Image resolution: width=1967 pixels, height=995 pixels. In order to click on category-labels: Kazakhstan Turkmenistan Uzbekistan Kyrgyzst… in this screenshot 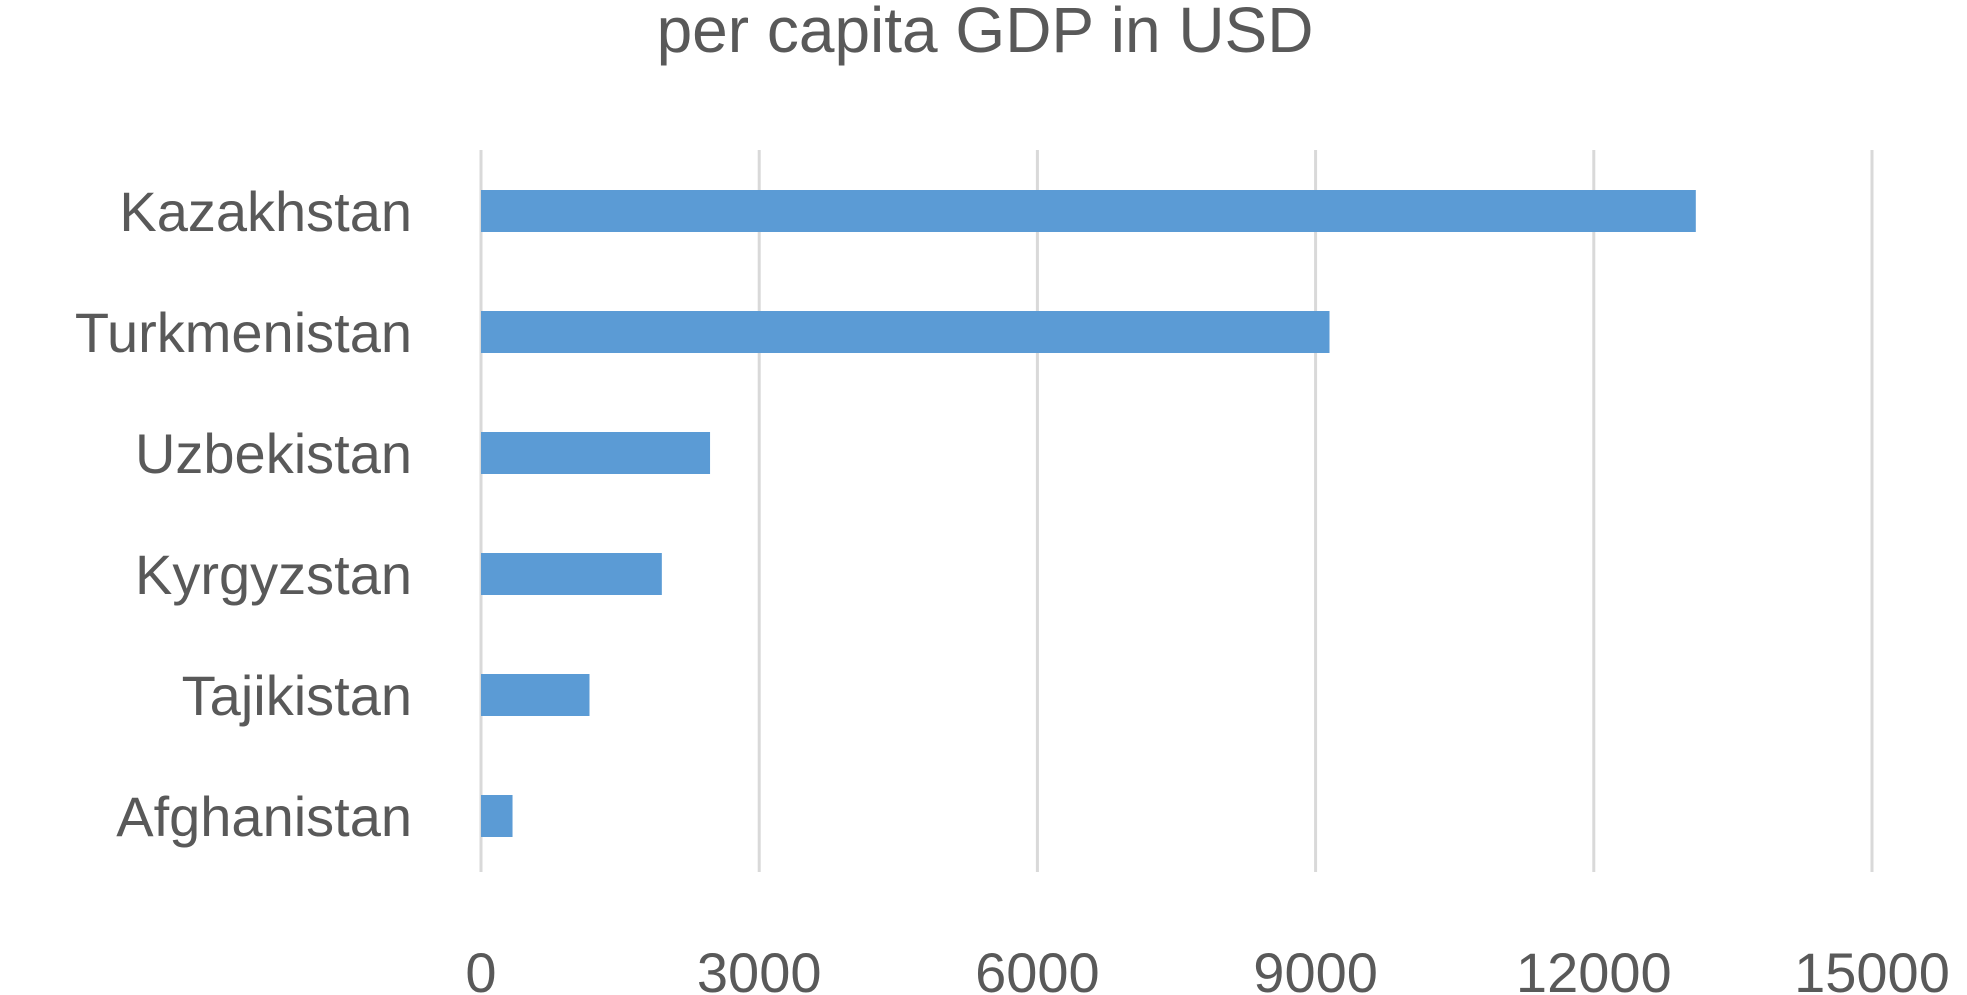, I will do `click(243, 514)`.